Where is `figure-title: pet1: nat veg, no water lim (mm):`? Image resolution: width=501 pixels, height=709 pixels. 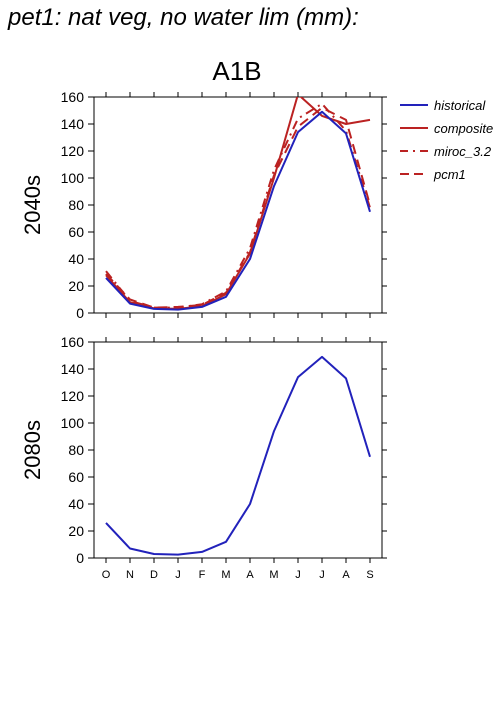
figure-title: pet1: nat veg, no water lim (mm): is located at coordinates (183, 17).